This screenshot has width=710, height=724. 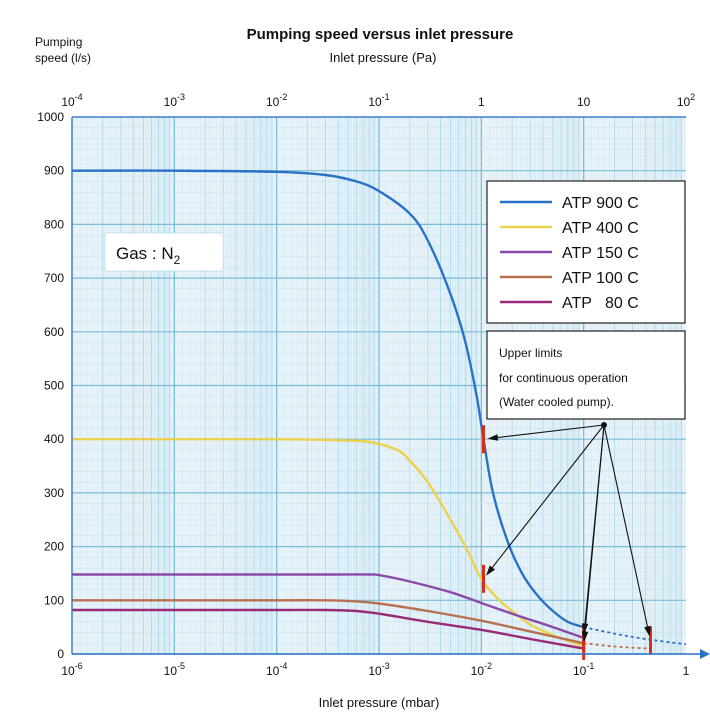 What do you see at coordinates (60, 654) in the screenshot?
I see `y-tick-label: 0` at bounding box center [60, 654].